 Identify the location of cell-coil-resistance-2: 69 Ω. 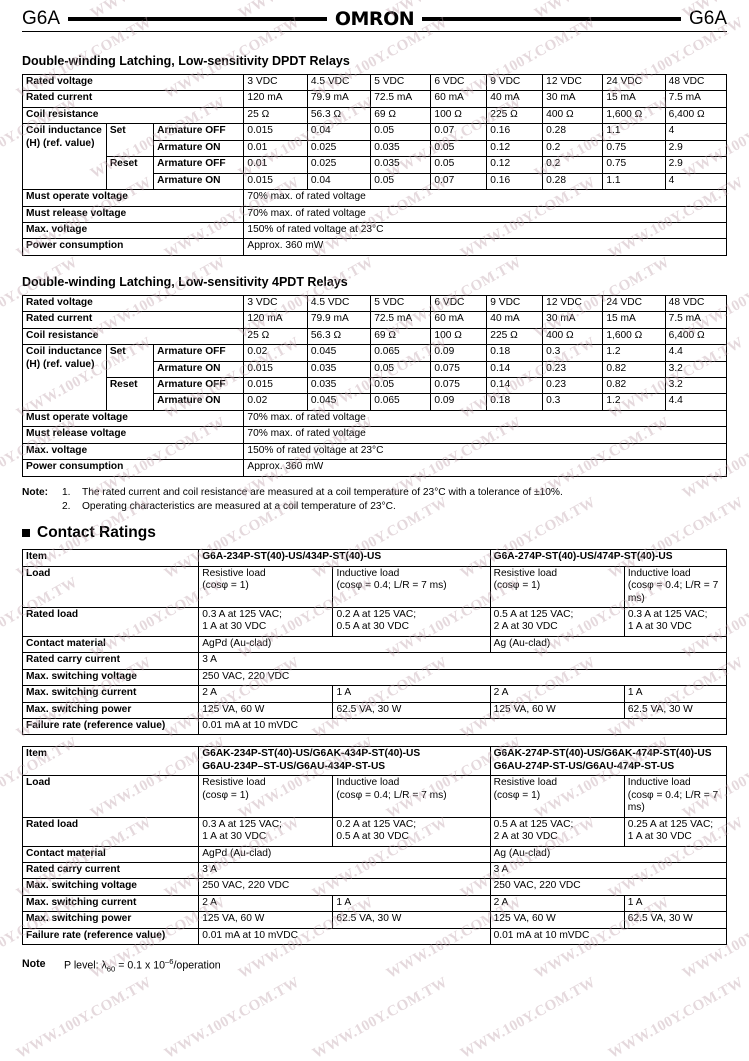
(401, 115).